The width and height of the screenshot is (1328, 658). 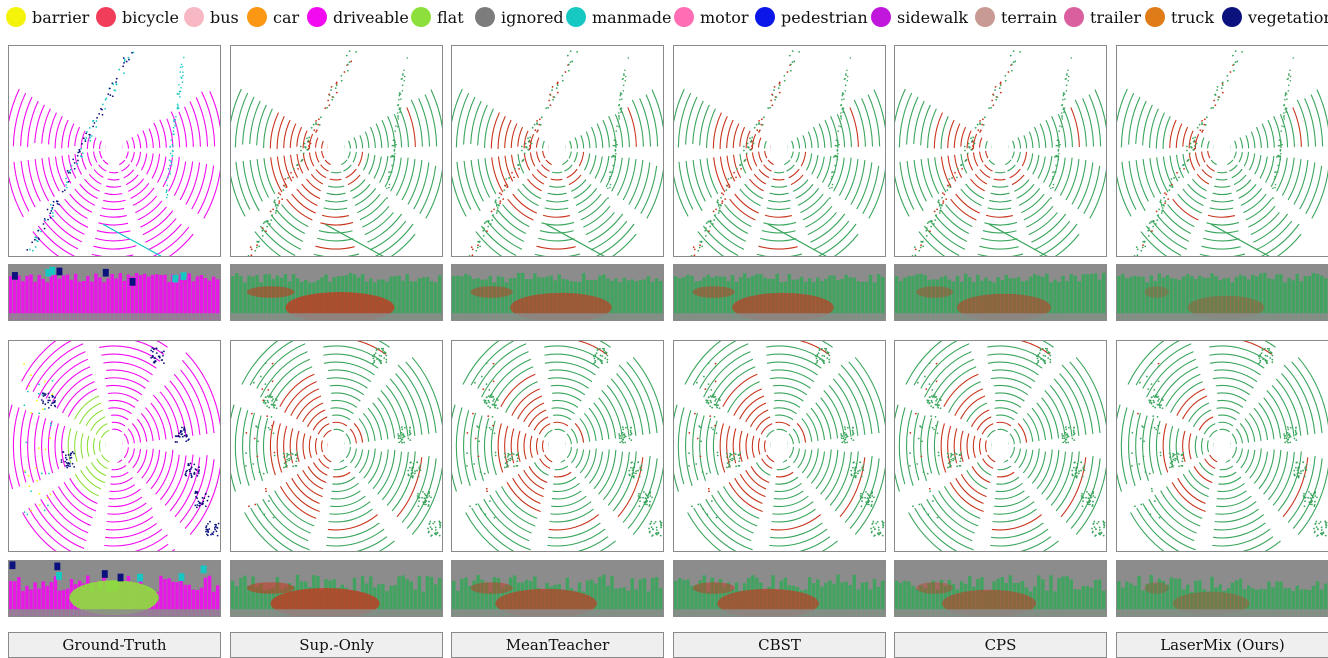 I want to click on legend-item-driveable: driveable, so click(x=358, y=17).